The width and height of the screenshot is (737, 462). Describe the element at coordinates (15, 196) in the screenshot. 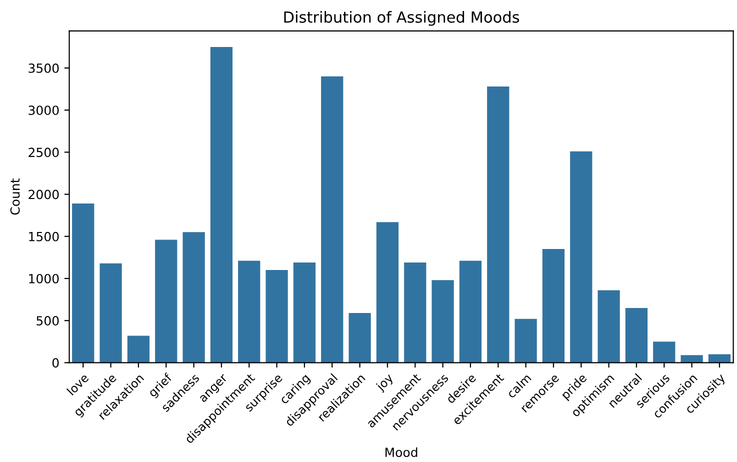

I see `y-axis-title: Count` at that location.